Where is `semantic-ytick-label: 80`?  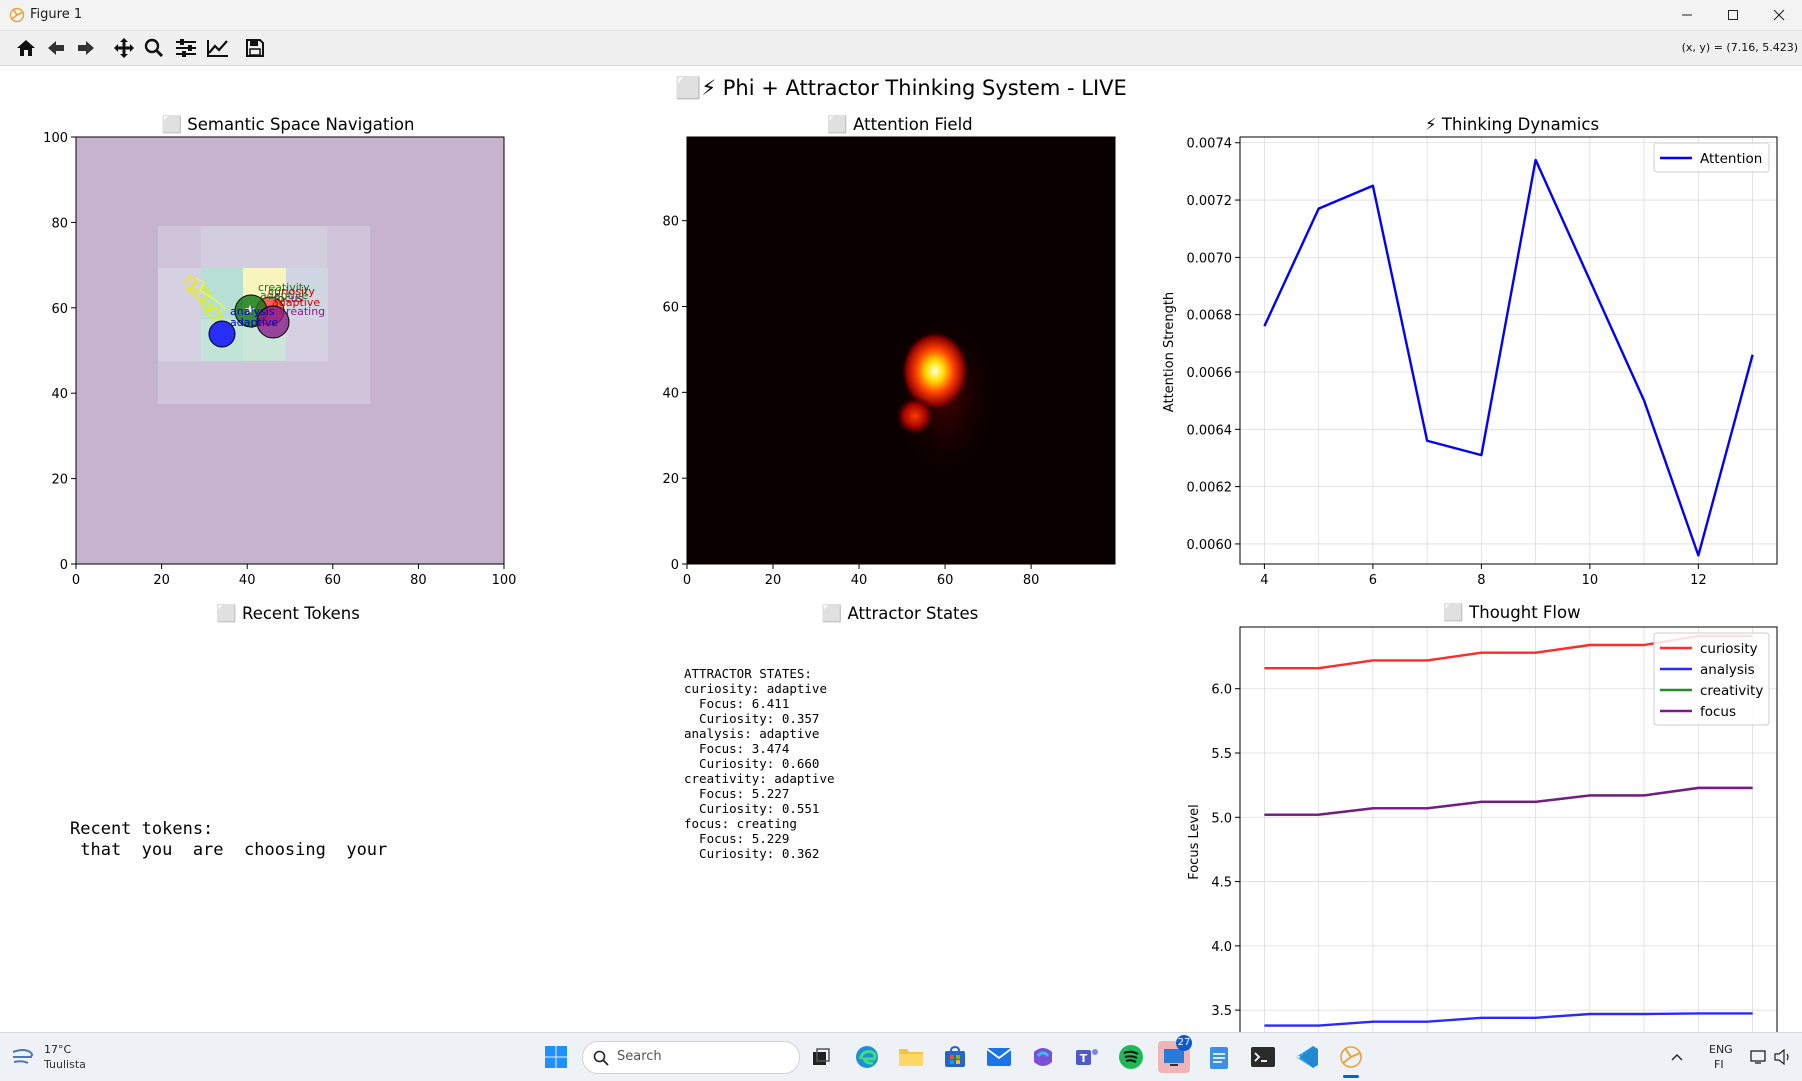 semantic-ytick-label: 80 is located at coordinates (59, 223).